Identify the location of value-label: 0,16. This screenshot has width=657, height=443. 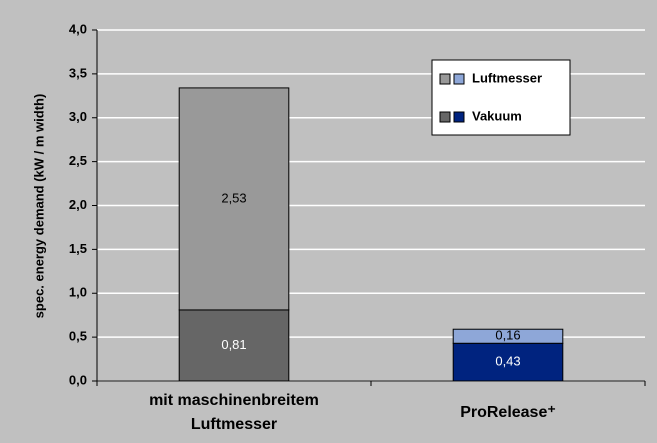
(507, 335).